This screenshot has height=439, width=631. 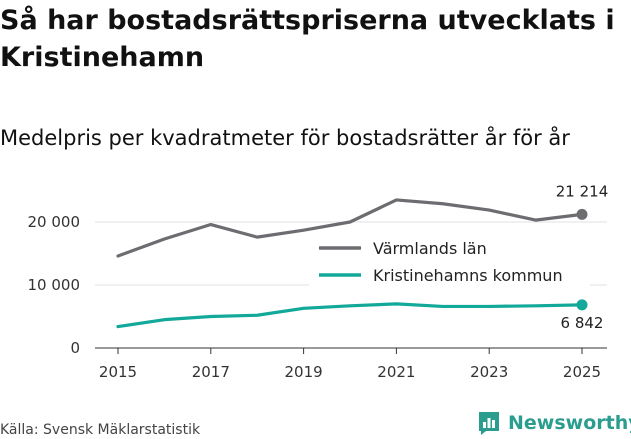 What do you see at coordinates (582, 372) in the screenshot?
I see `x-tick-label: 2025` at bounding box center [582, 372].